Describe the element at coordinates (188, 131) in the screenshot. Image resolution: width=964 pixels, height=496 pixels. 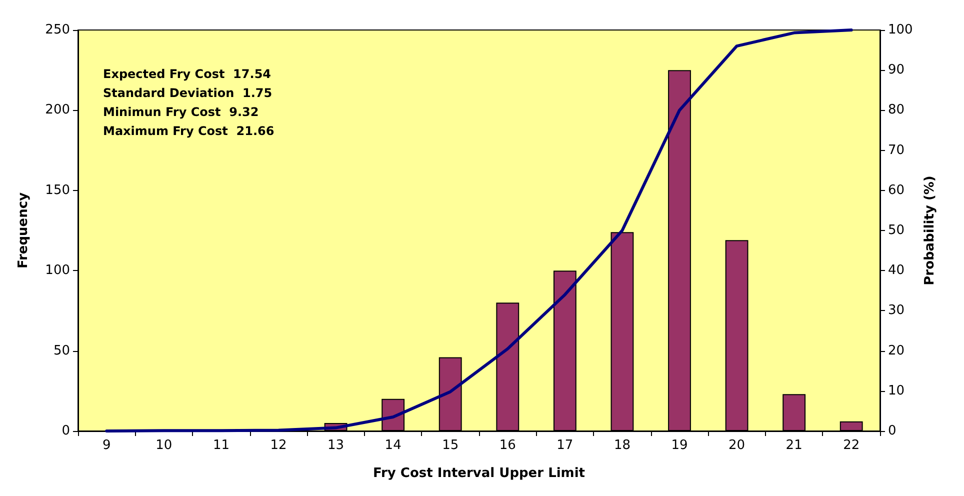
I see `annotation: Maximum Fry Cost 21.66` at that location.